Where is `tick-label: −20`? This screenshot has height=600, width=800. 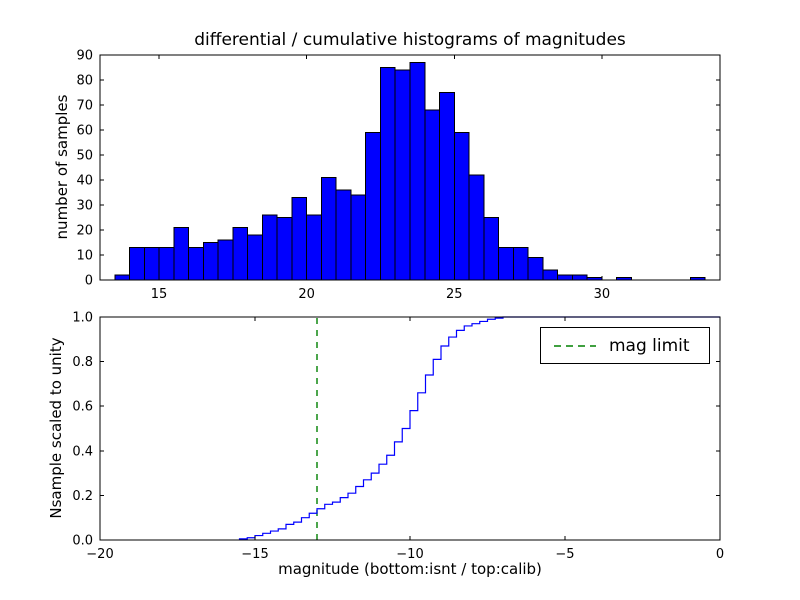 tick-label: −20 is located at coordinates (99, 554).